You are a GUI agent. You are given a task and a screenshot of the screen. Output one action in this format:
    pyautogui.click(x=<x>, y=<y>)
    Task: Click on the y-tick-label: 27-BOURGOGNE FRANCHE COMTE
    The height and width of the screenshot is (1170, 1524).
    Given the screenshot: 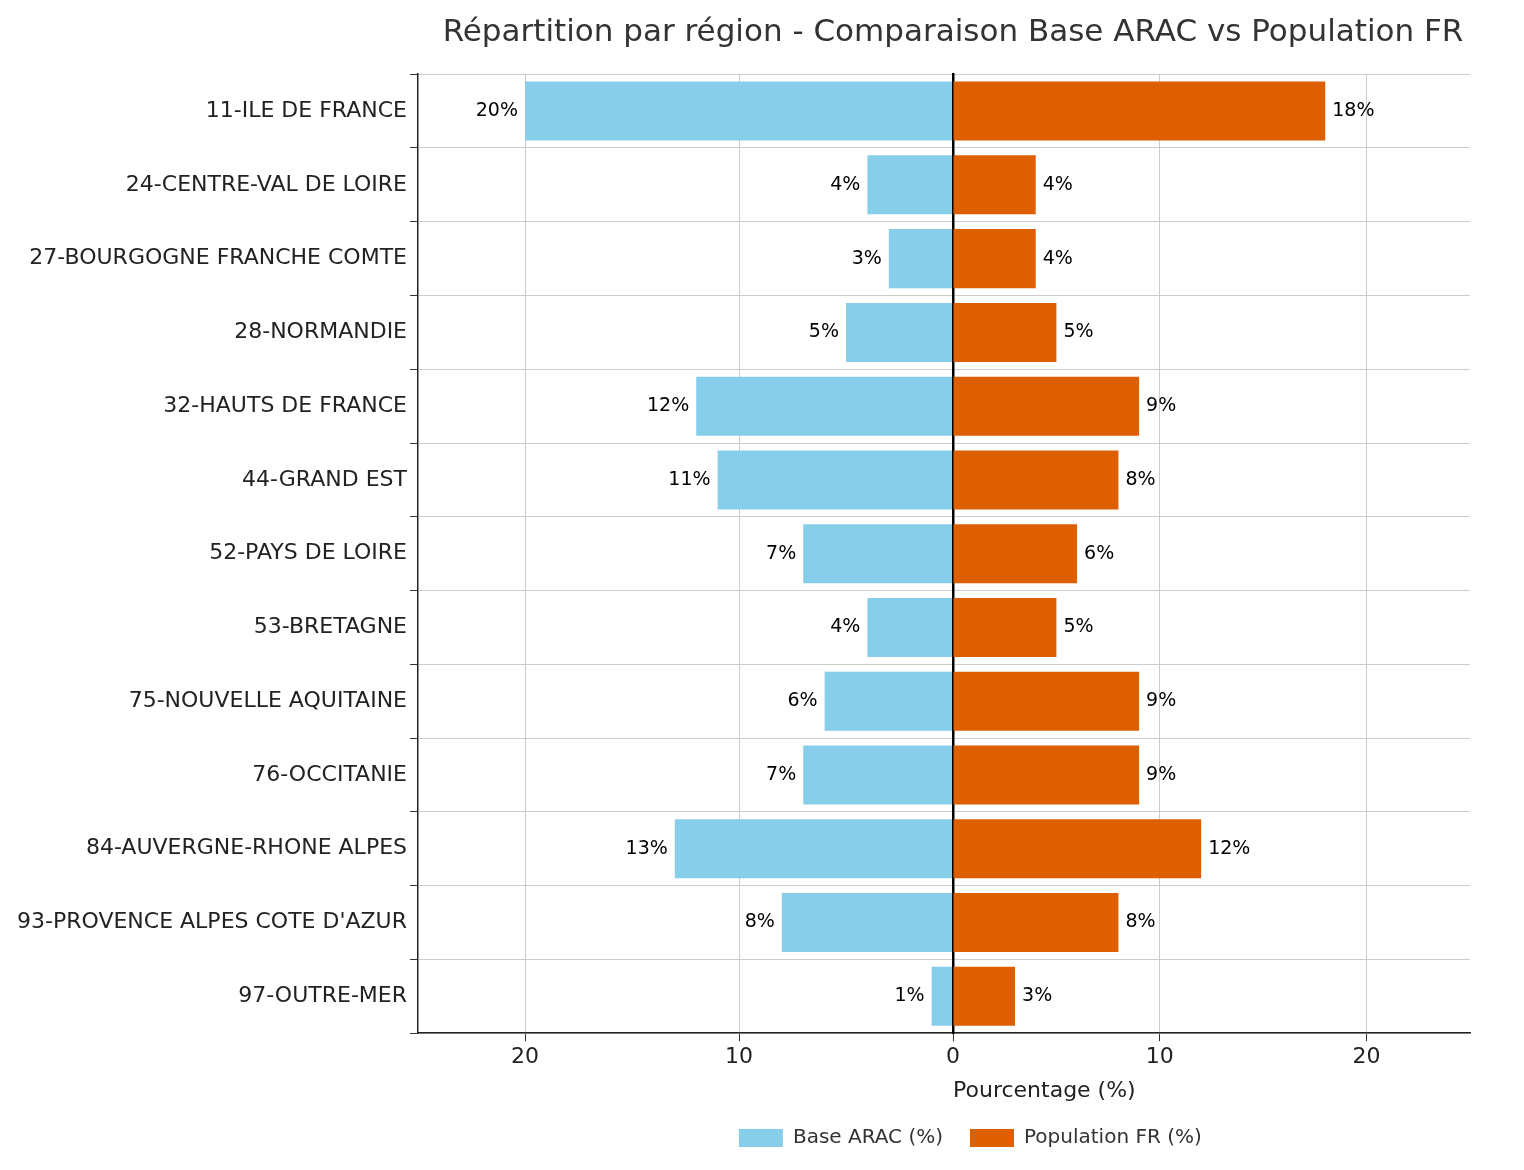 What is the action you would take?
    pyautogui.click(x=218, y=257)
    